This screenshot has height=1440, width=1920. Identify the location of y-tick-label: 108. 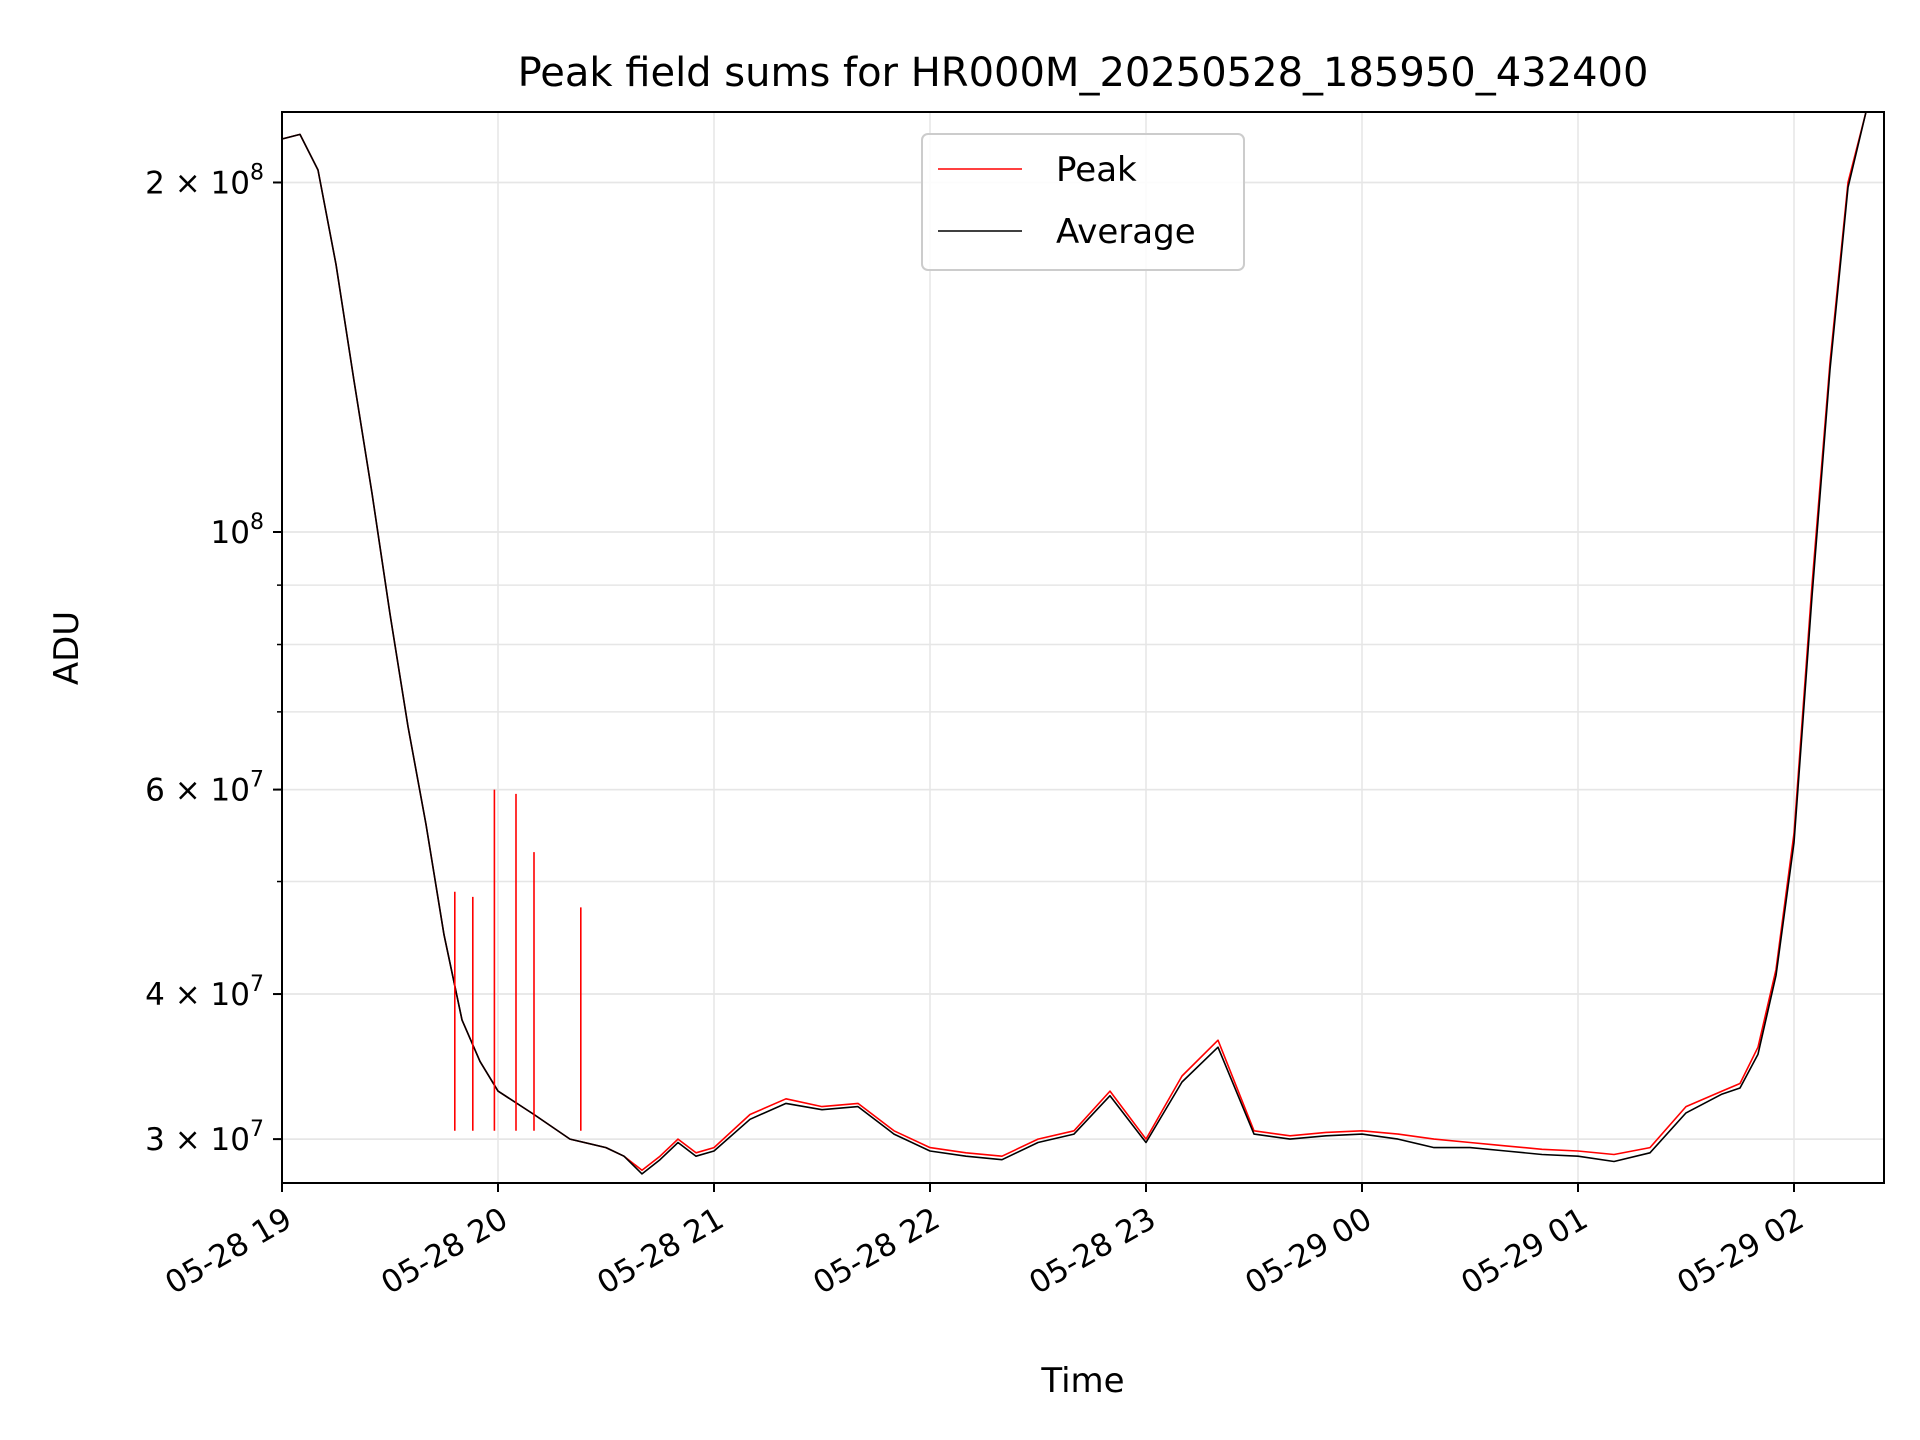
(237, 530).